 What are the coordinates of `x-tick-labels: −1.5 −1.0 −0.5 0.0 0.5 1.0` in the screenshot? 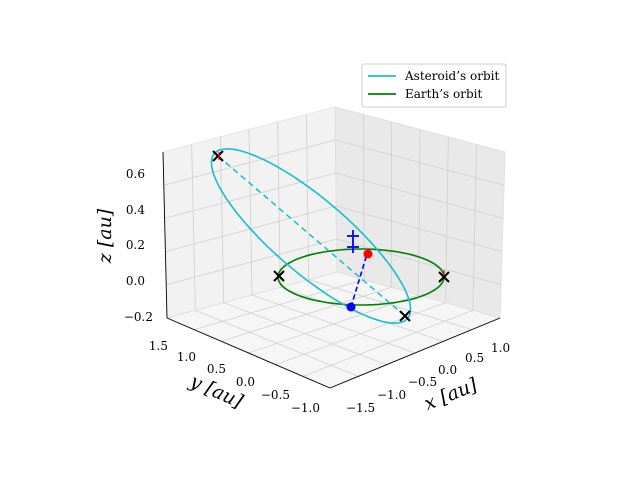 It's located at (428, 378).